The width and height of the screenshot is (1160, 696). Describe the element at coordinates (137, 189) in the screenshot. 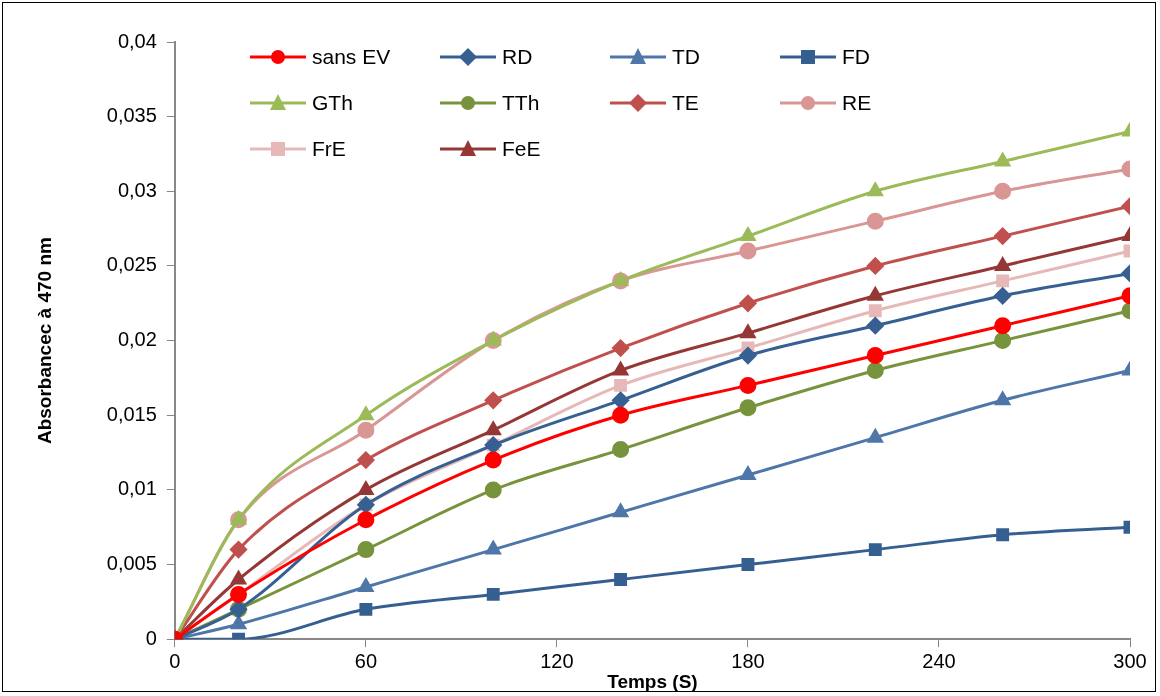

I see `y-tick-label: 0,03` at that location.